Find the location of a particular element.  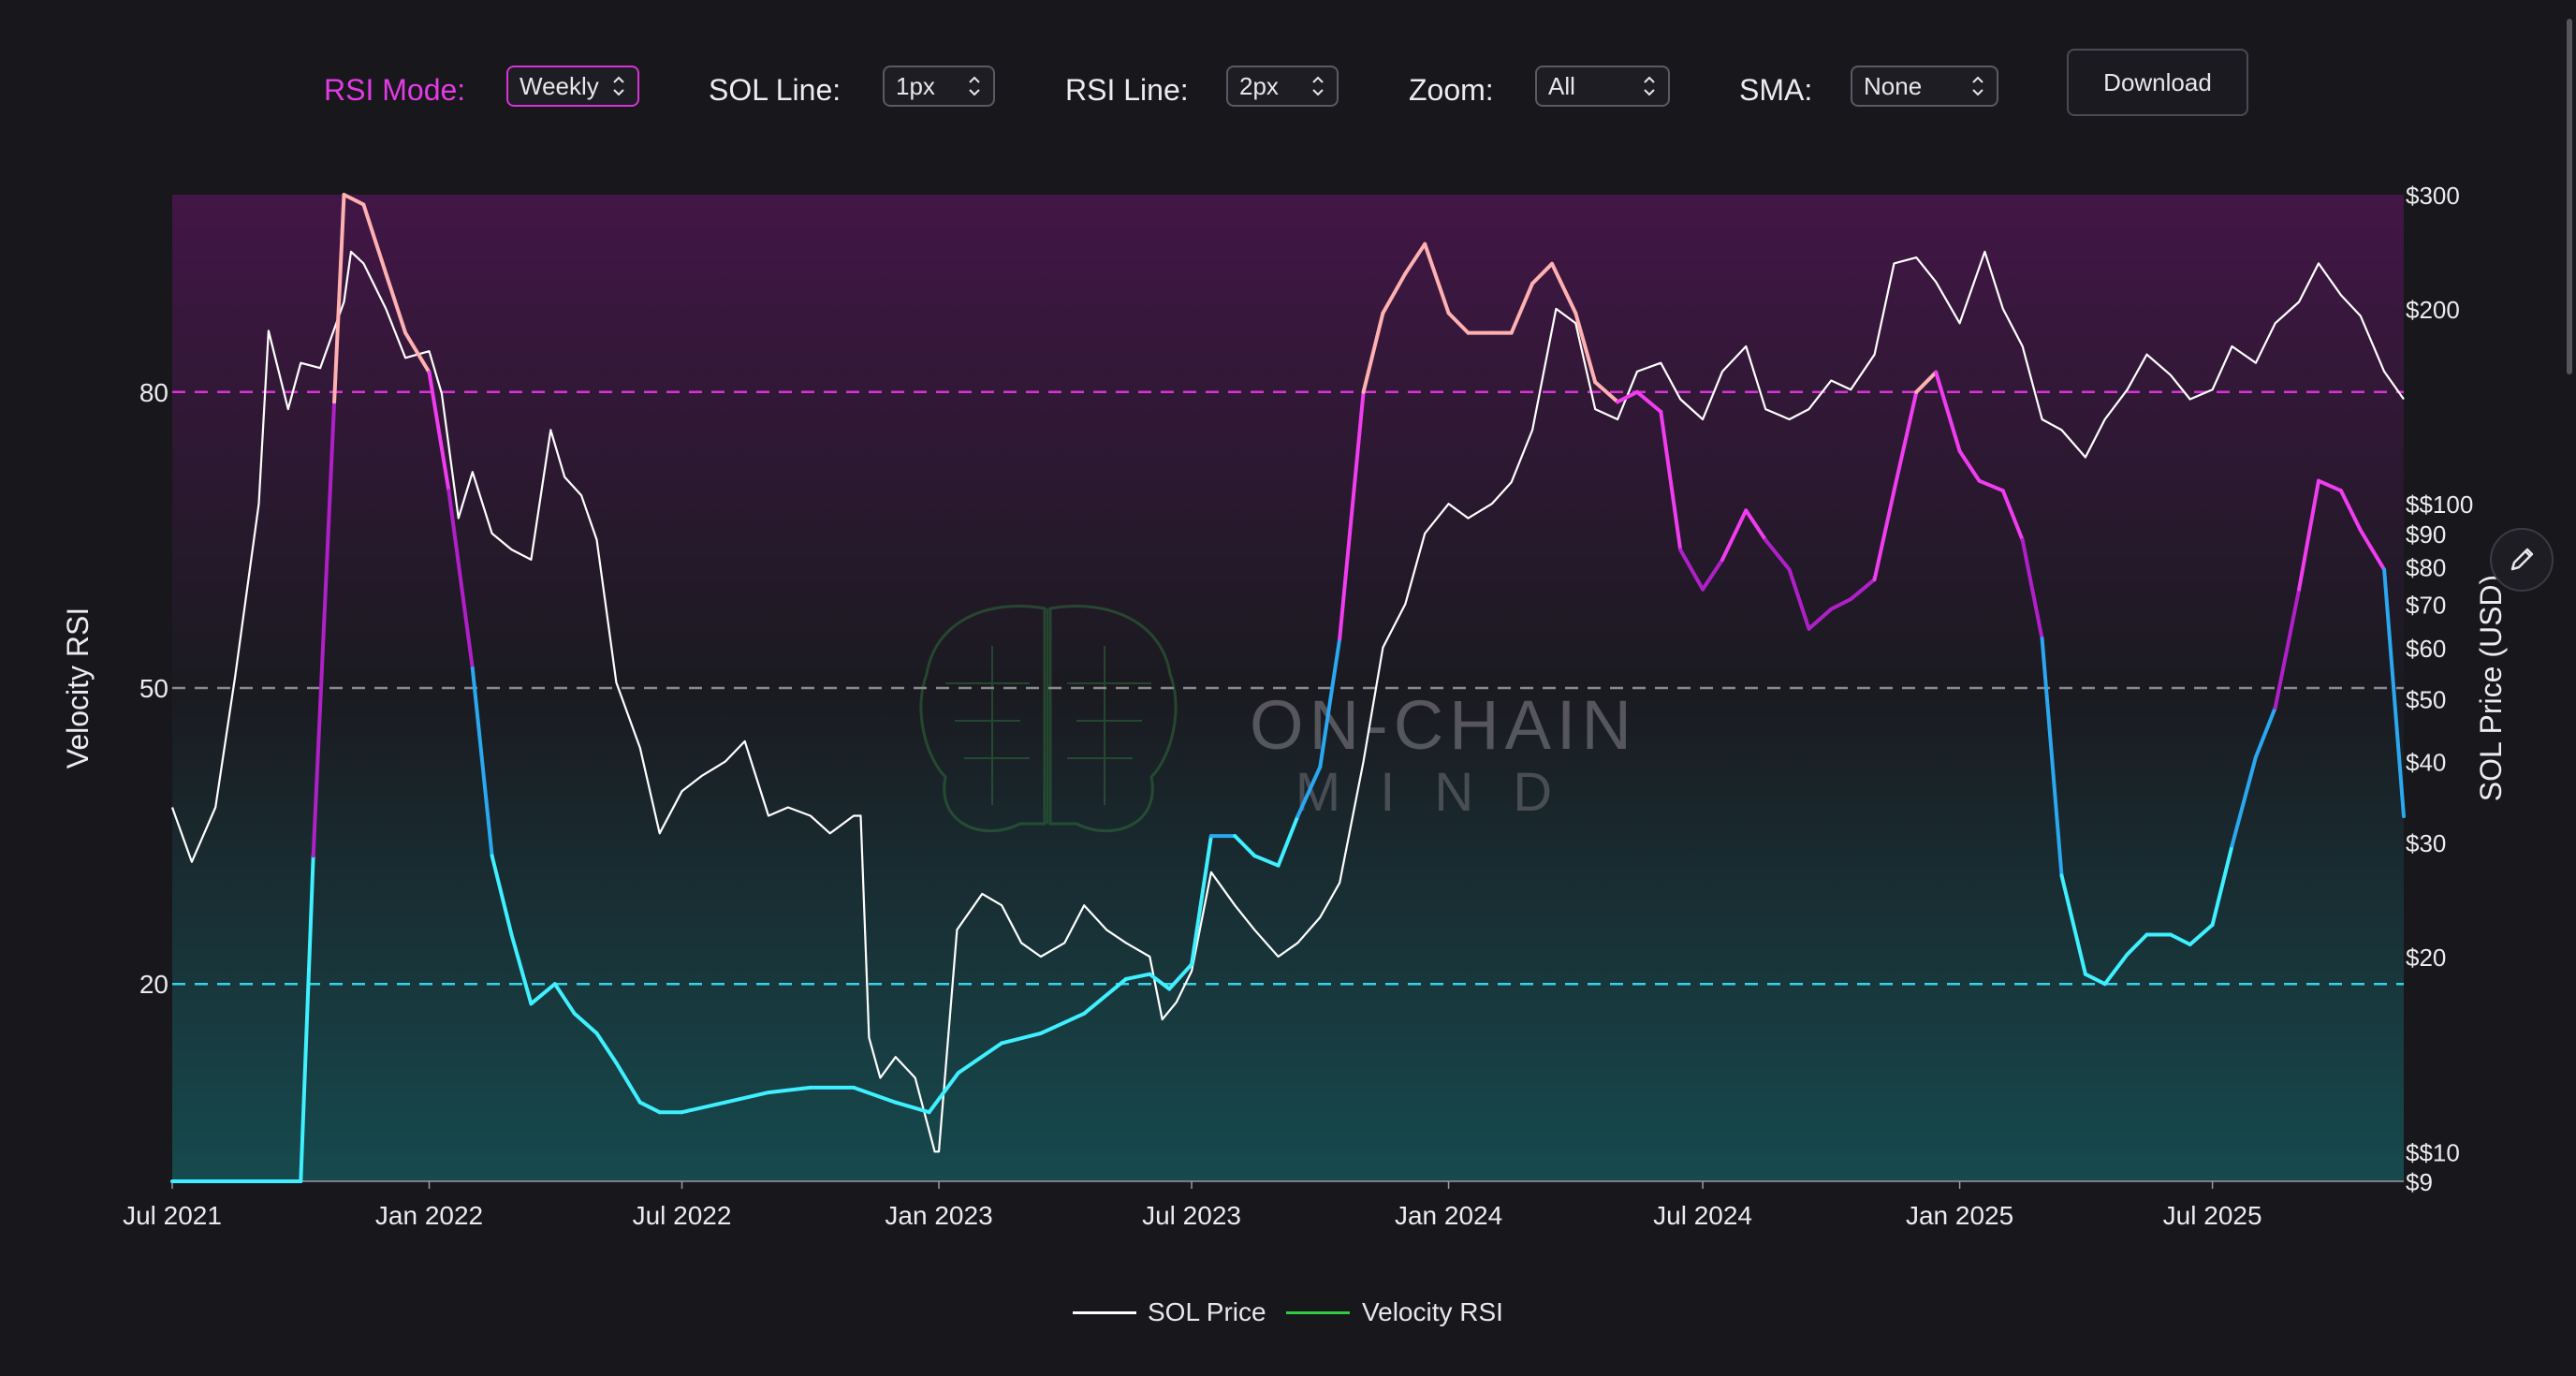

sma-value: None is located at coordinates (1893, 86).